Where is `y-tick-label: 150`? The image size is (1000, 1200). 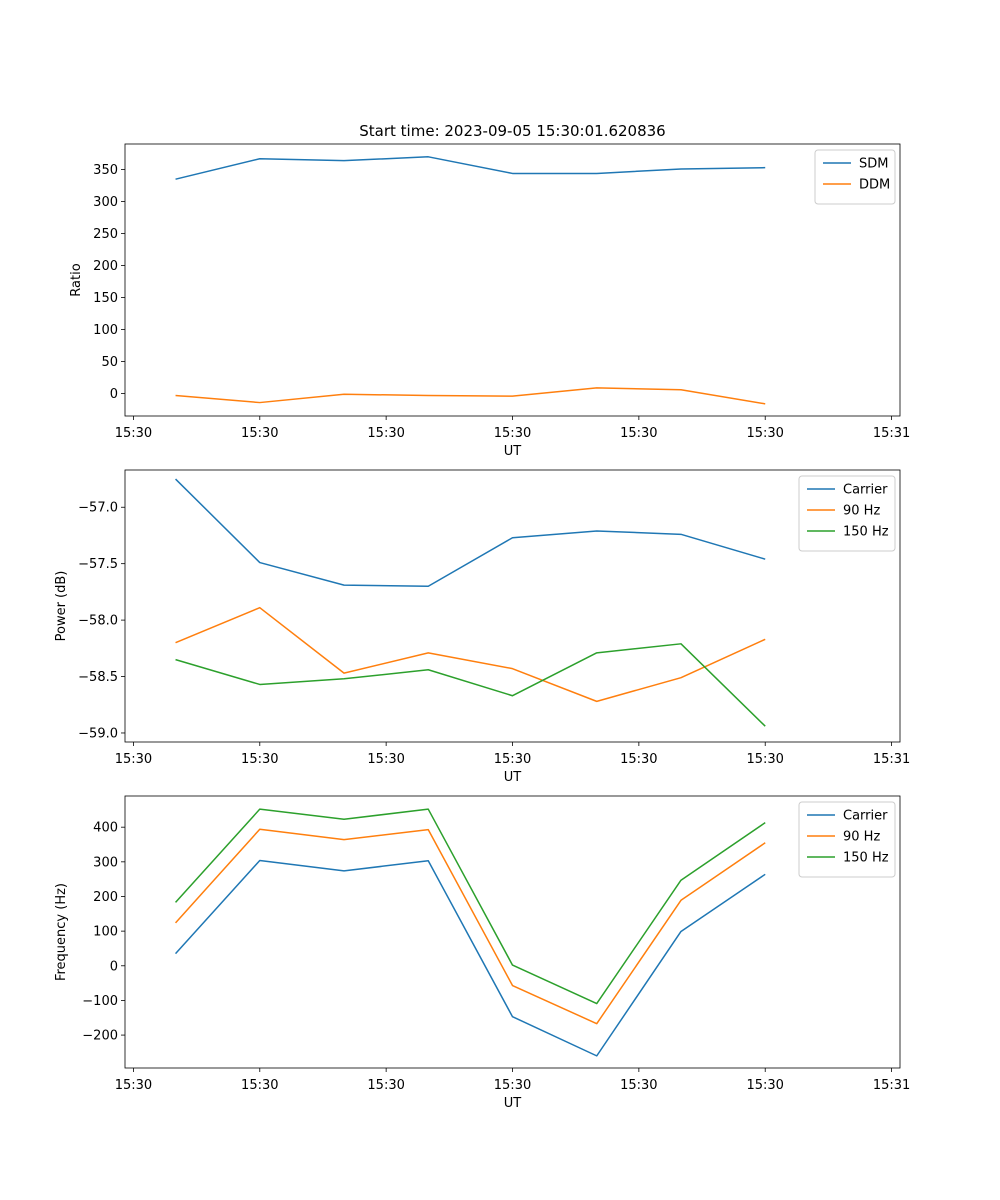 y-tick-label: 150 is located at coordinates (105, 298).